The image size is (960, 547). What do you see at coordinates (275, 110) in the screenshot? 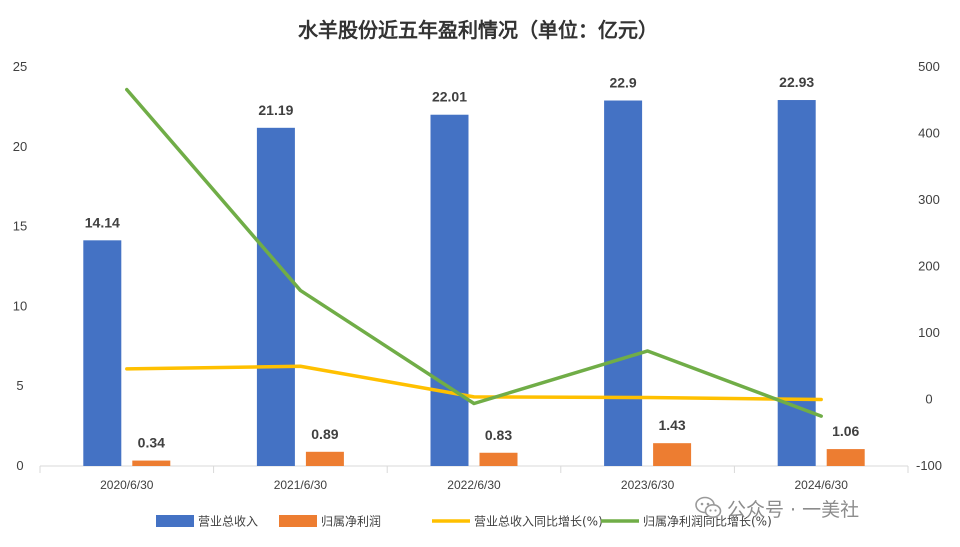
I see `bar-data-label: 21.19` at bounding box center [275, 110].